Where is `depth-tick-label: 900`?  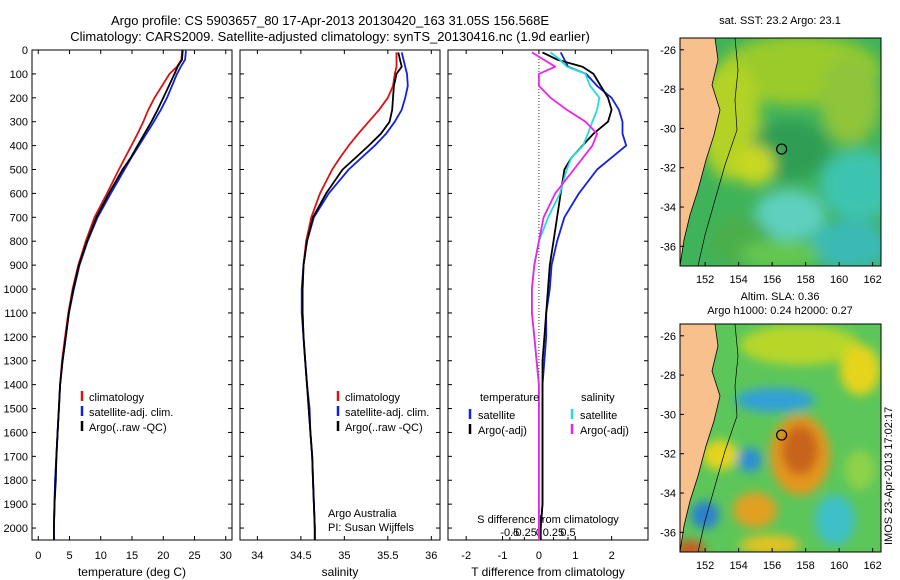
depth-tick-label: 900 is located at coordinates (19, 266).